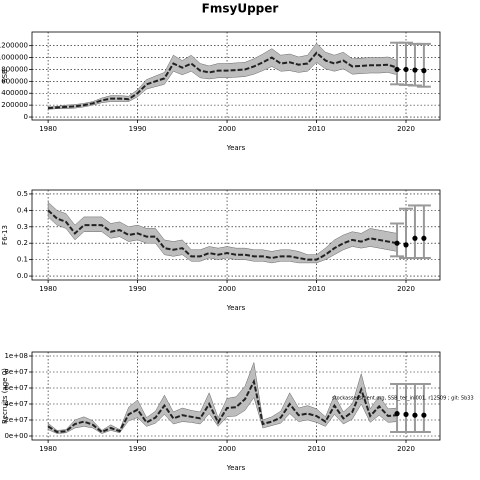  Describe the element at coordinates (14, 93) in the screenshot. I see `y-tick-label: 400000` at that location.